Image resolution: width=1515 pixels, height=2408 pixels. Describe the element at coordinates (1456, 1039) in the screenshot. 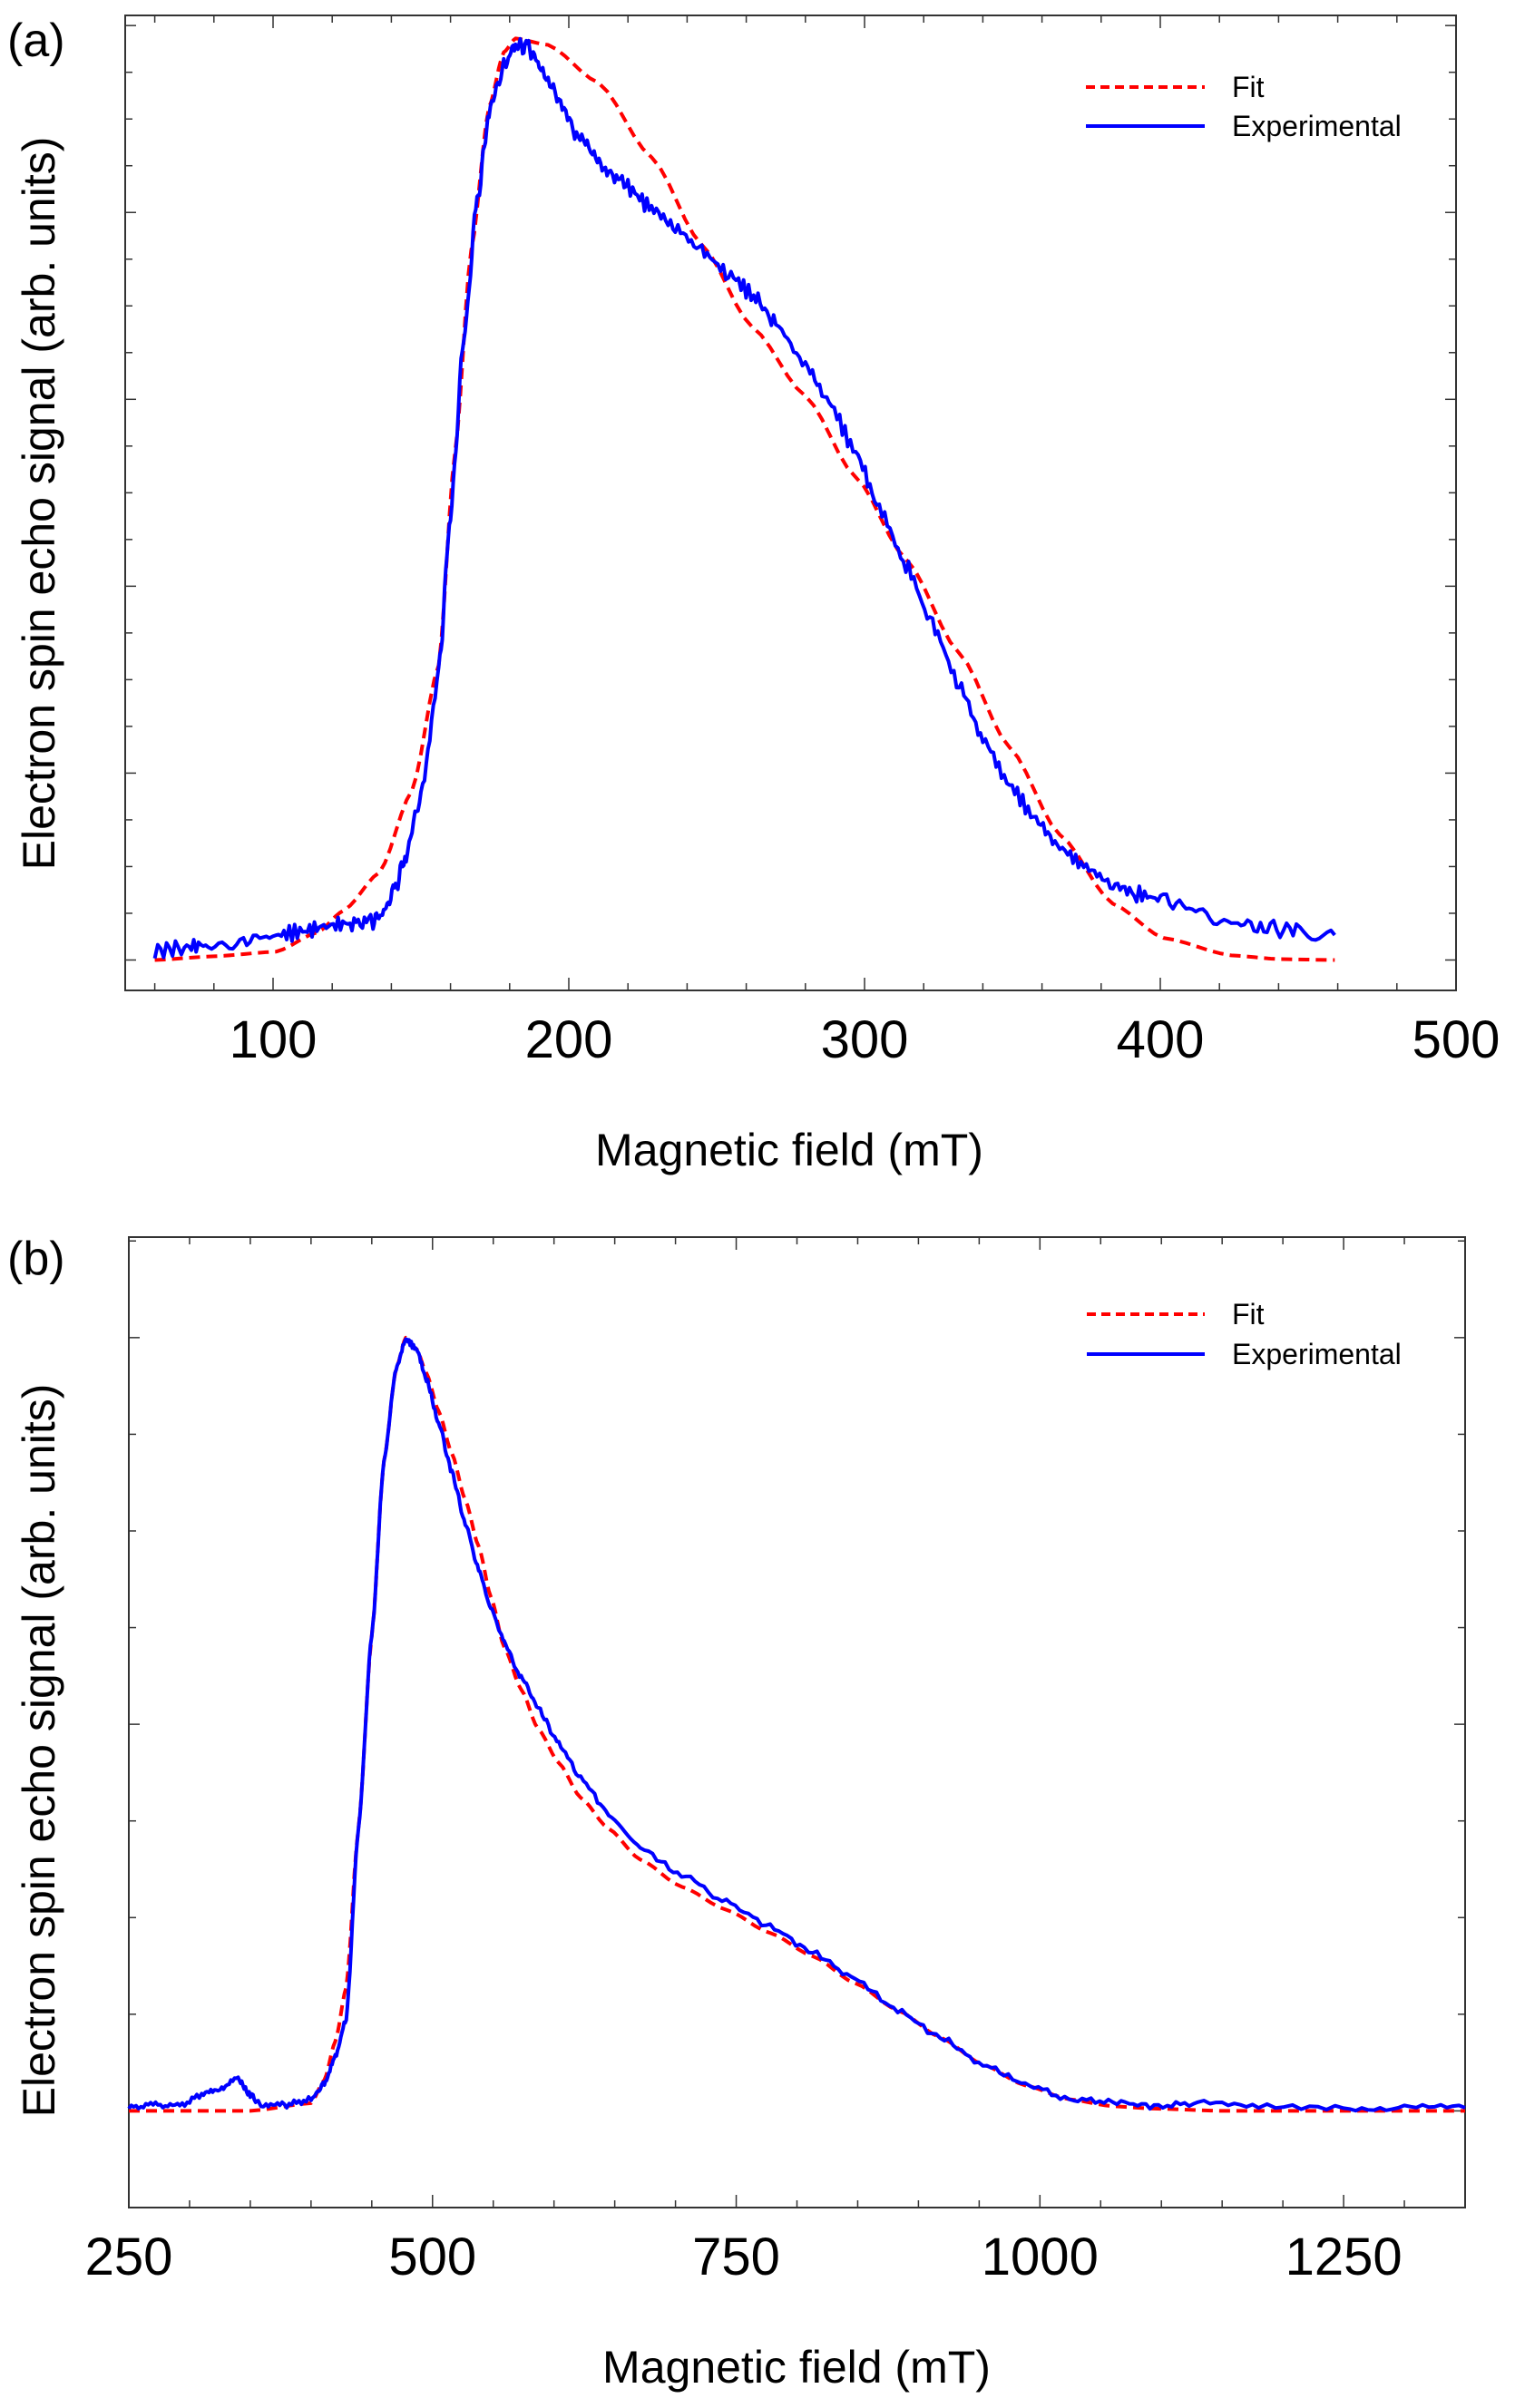

I see `x-tick-label-a: 500` at that location.